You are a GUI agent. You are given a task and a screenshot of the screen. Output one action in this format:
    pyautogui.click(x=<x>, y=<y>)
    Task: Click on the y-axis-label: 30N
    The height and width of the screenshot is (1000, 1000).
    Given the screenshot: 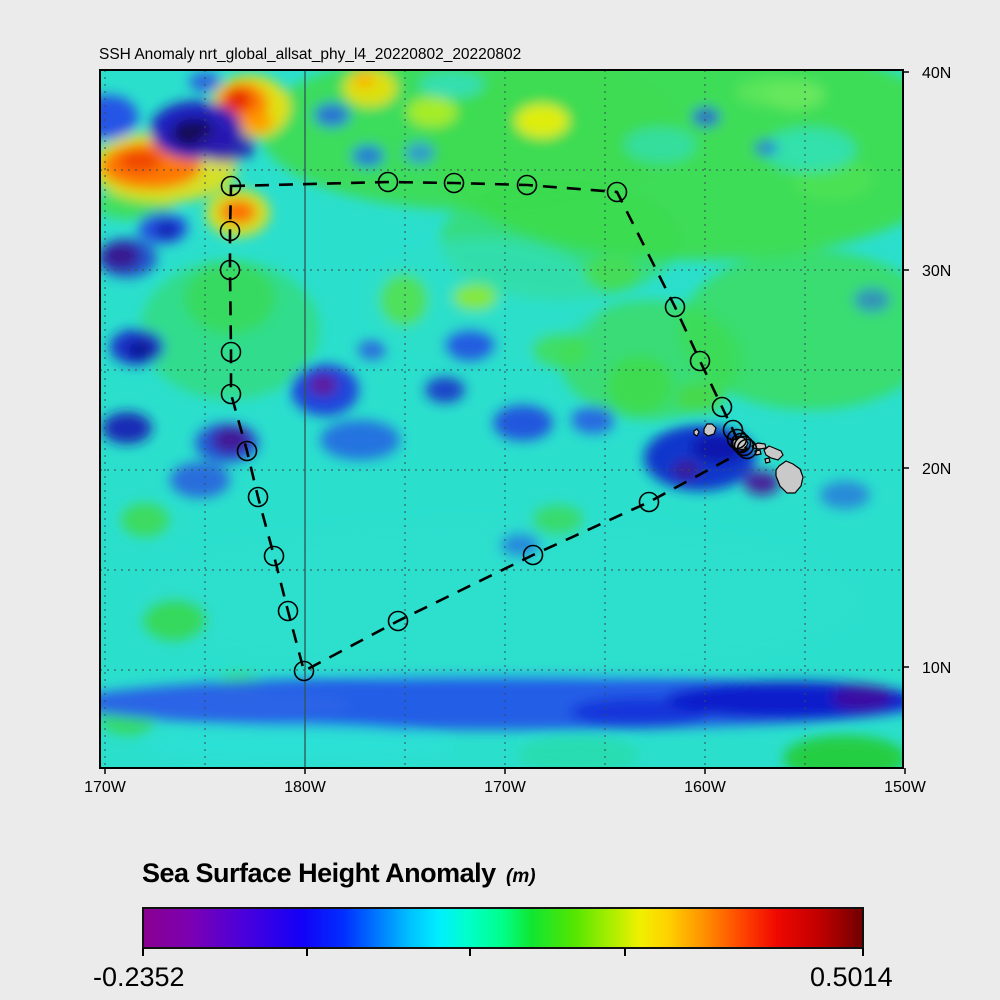 What is the action you would take?
    pyautogui.click(x=936, y=271)
    